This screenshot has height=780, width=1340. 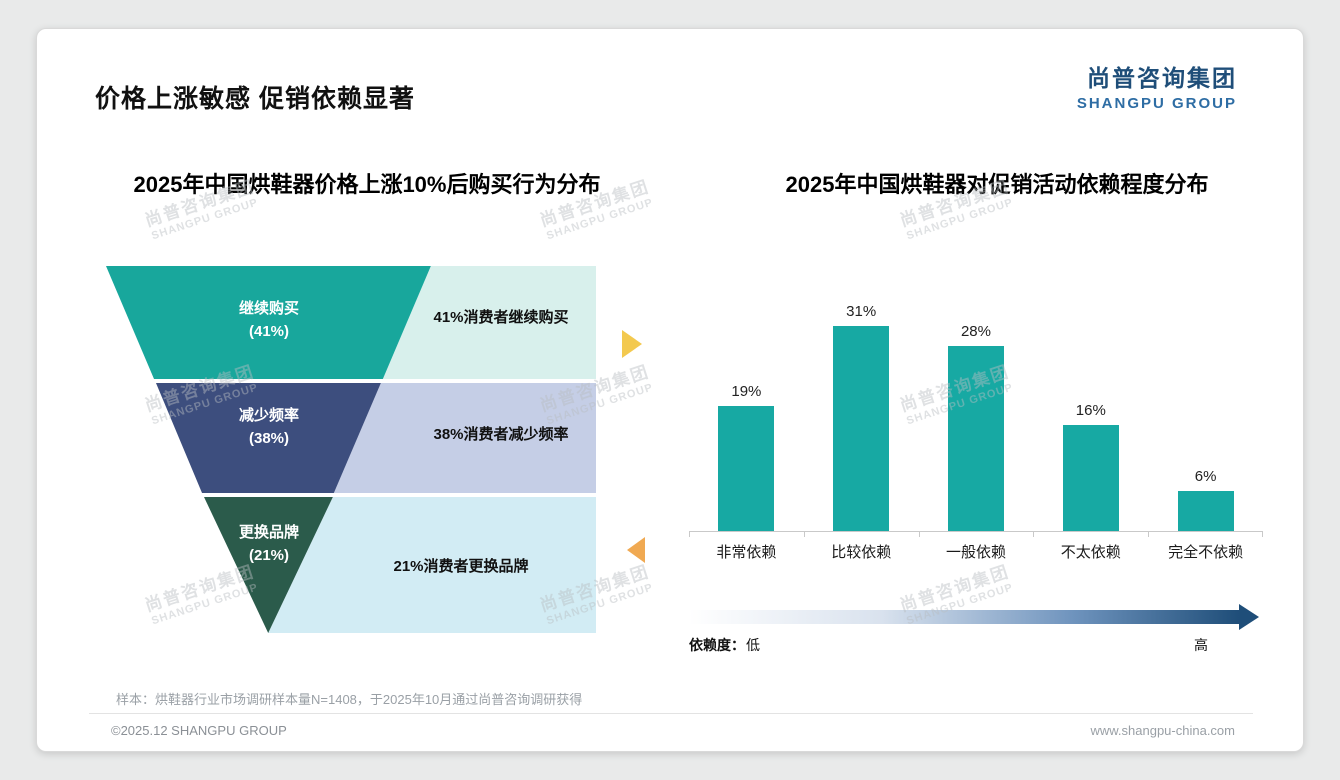 What do you see at coordinates (367, 184) in the screenshot?
I see `funnel-chart-title: 2025年中国烘鞋器价格上涨10%后购买行为分布` at bounding box center [367, 184].